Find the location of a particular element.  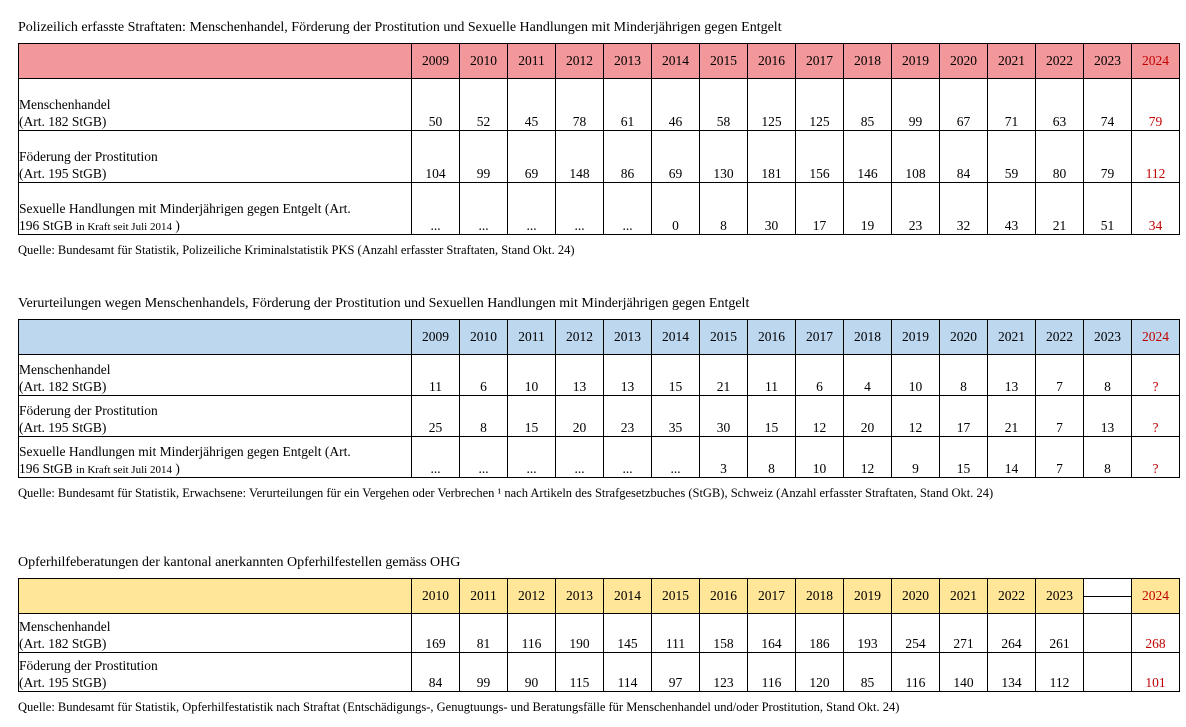

year-header-2024: 2024 is located at coordinates (1155, 61).